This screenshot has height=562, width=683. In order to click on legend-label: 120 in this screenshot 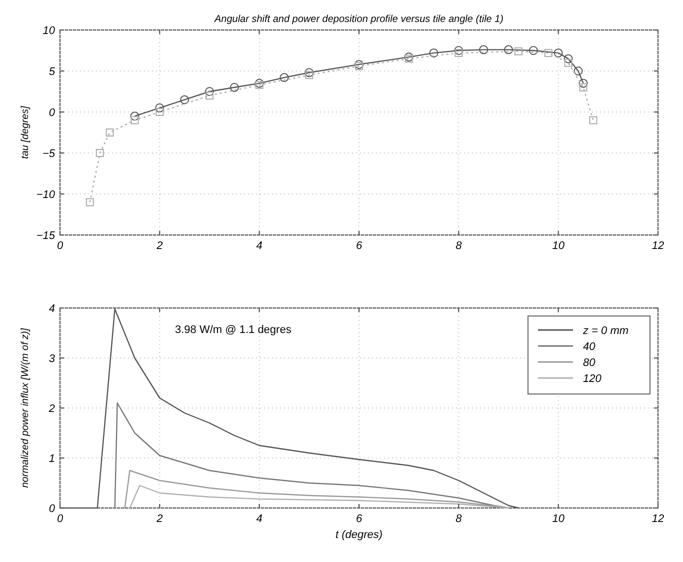, I will do `click(592, 379)`.